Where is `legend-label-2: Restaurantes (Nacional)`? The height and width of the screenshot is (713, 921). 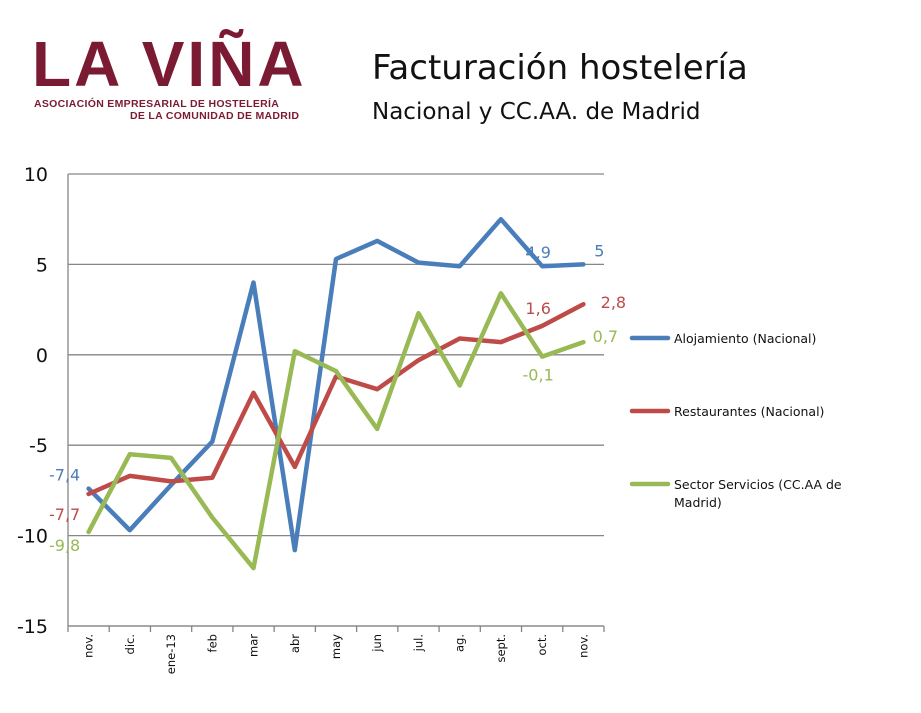
legend-label-2: Restaurantes (Nacional) is located at coordinates (749, 411).